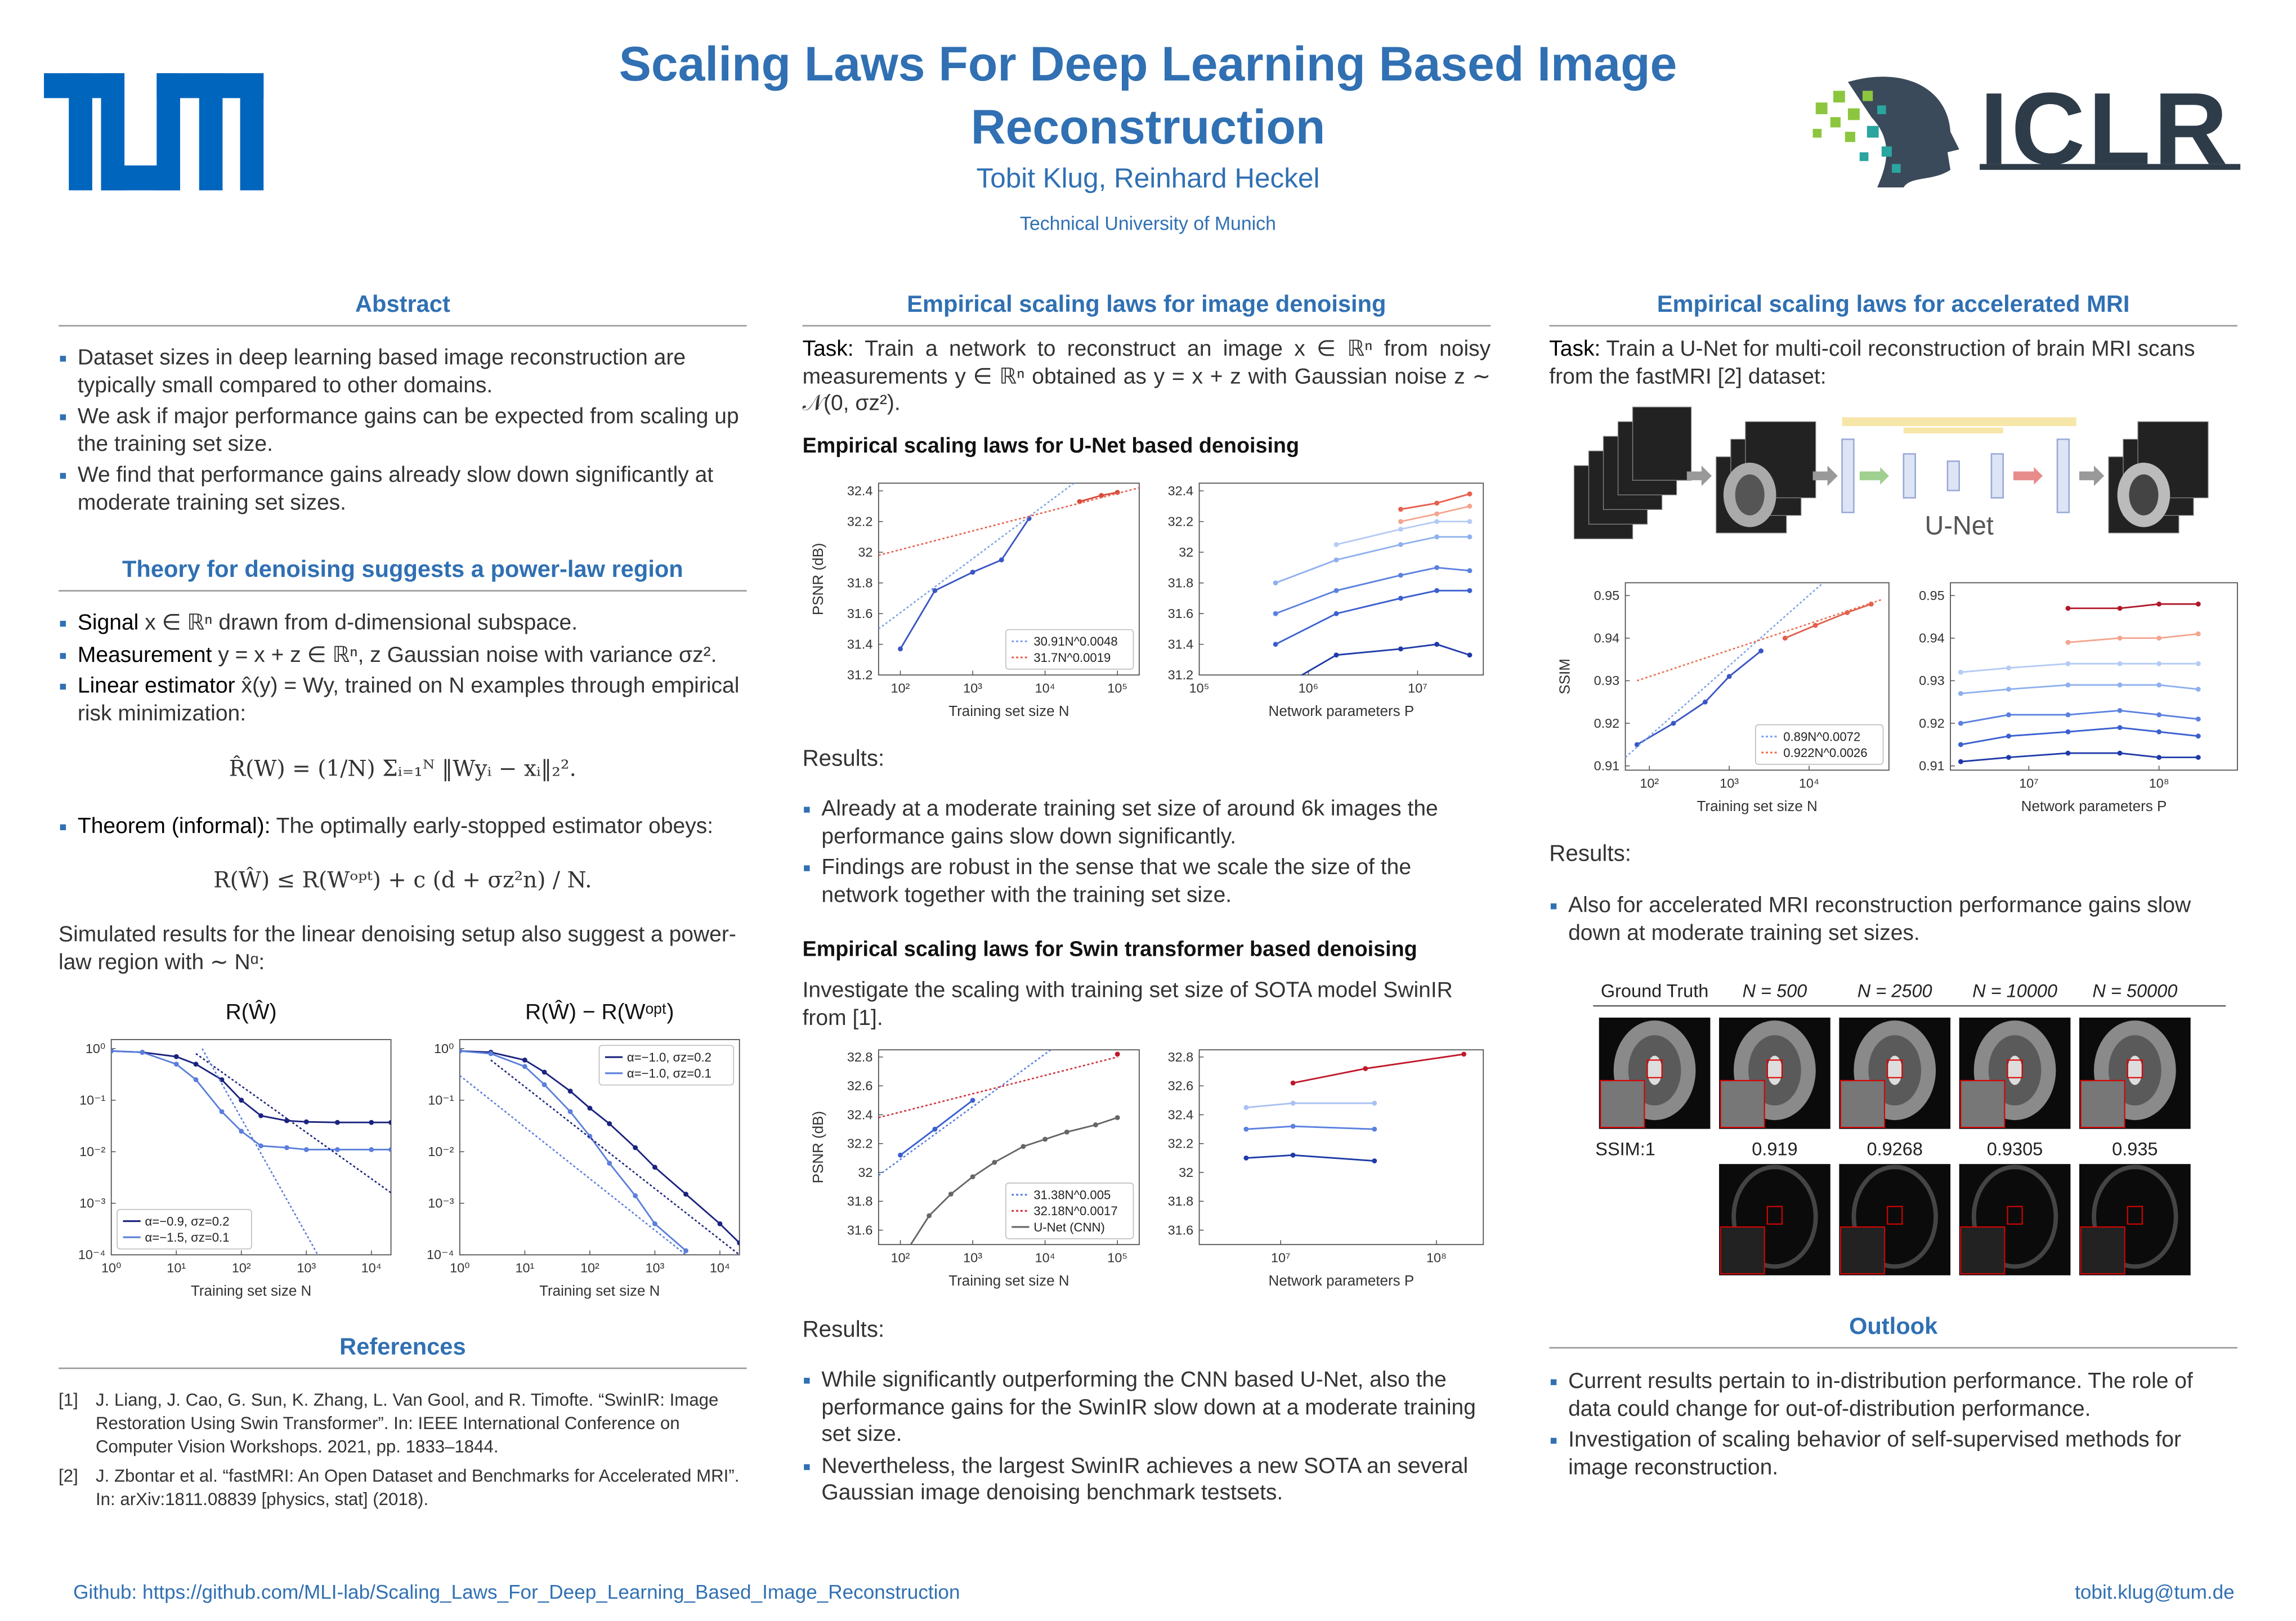 The height and width of the screenshot is (1621, 2296). Describe the element at coordinates (187, 1237) in the screenshot. I see `legend-label: α=−1.5, σz=0.1` at that location.